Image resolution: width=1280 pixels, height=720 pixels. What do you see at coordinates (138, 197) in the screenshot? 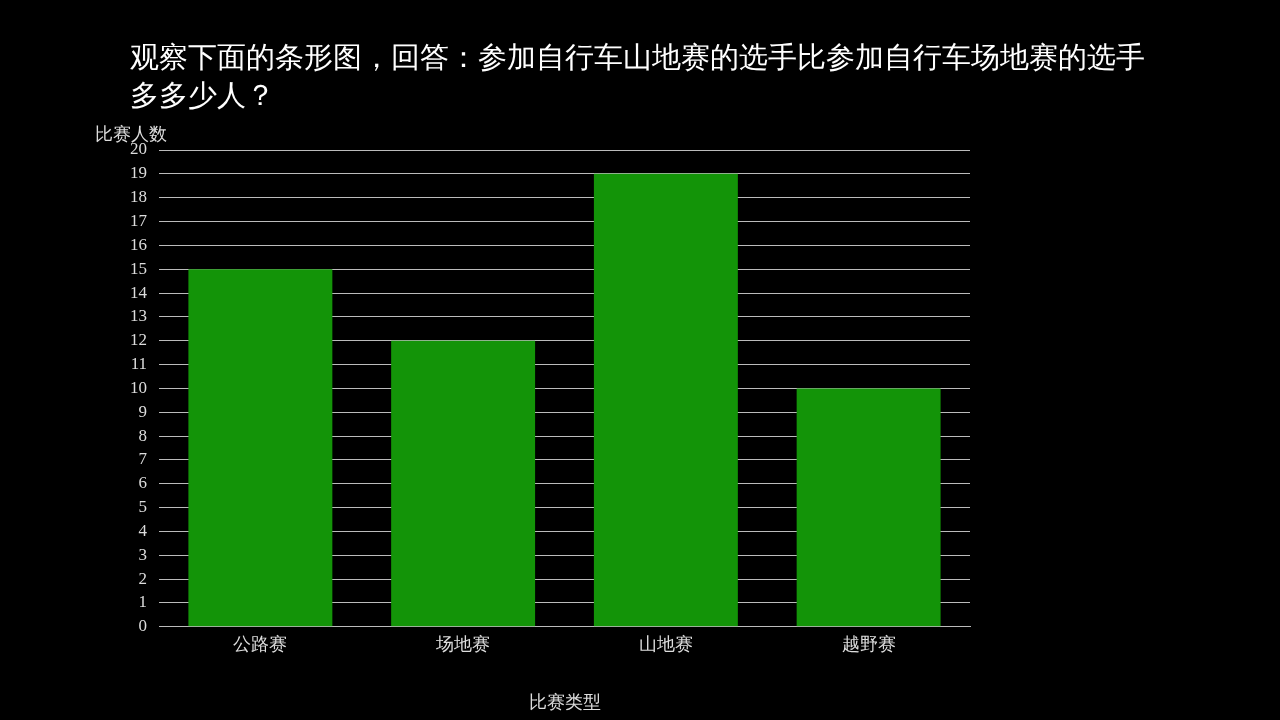
I see `y-tick-label: 18` at bounding box center [138, 197].